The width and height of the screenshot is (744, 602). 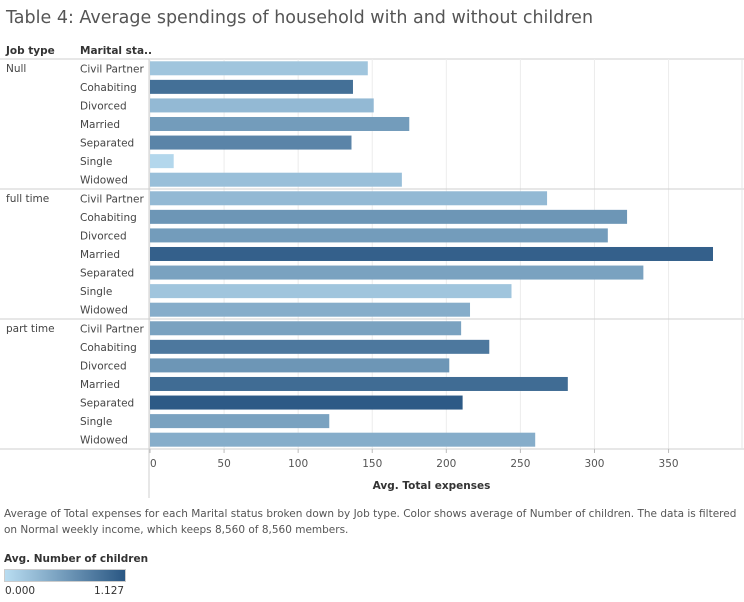 I want to click on color-legend-max-label: 1.127, so click(x=109, y=591).